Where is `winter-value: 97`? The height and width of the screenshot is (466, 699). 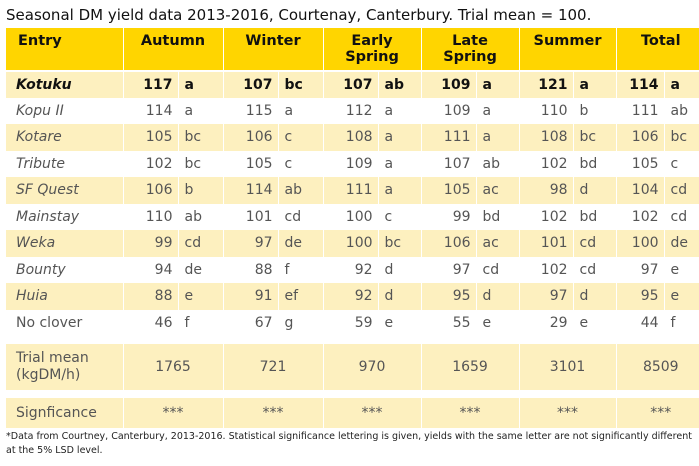
winter-value: 97 is located at coordinates (251, 243).